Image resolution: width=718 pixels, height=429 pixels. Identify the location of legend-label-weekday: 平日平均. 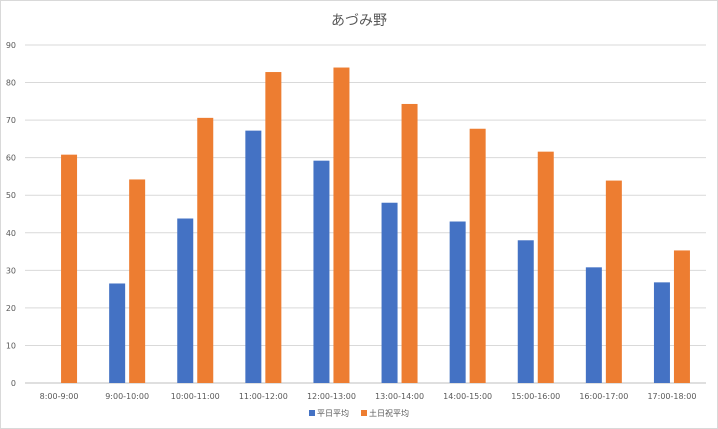
(333, 413).